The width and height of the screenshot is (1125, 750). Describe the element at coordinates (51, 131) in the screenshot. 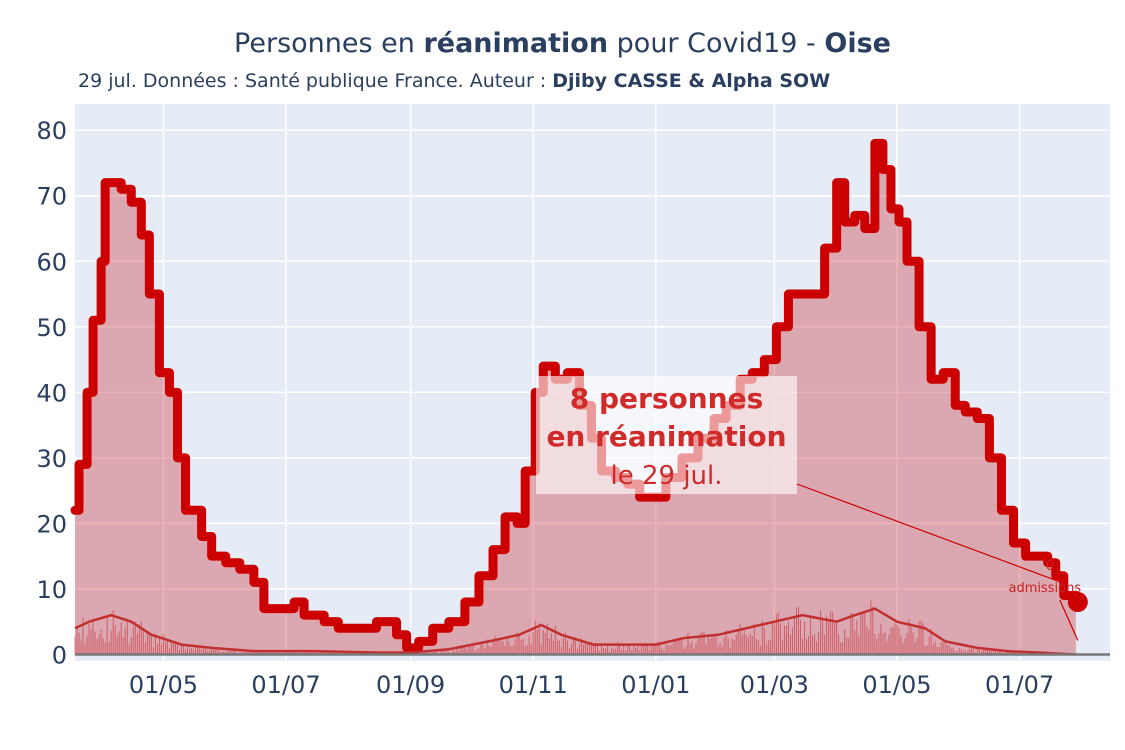

I see `y-tick-label: 80` at that location.